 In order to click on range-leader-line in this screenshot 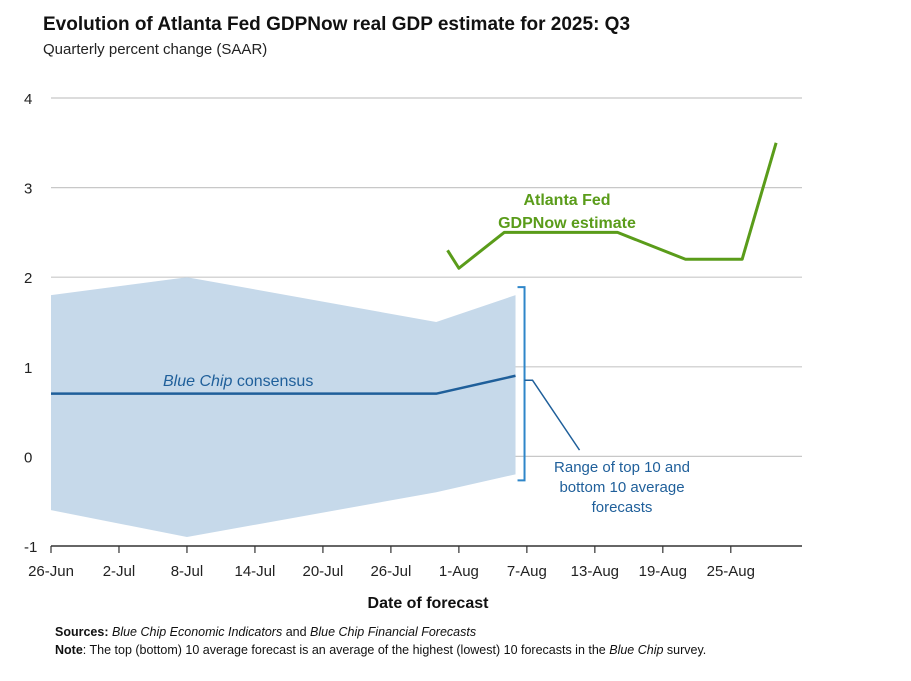, I will do `click(552, 415)`.